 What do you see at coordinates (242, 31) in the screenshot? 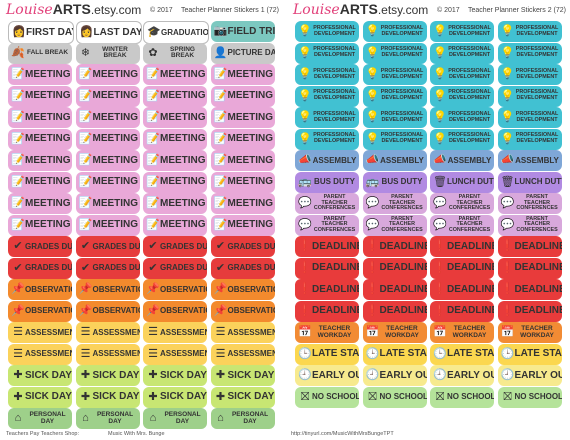
I see `sticker-field-trip: 📷FIELD TRIP` at bounding box center [242, 31].